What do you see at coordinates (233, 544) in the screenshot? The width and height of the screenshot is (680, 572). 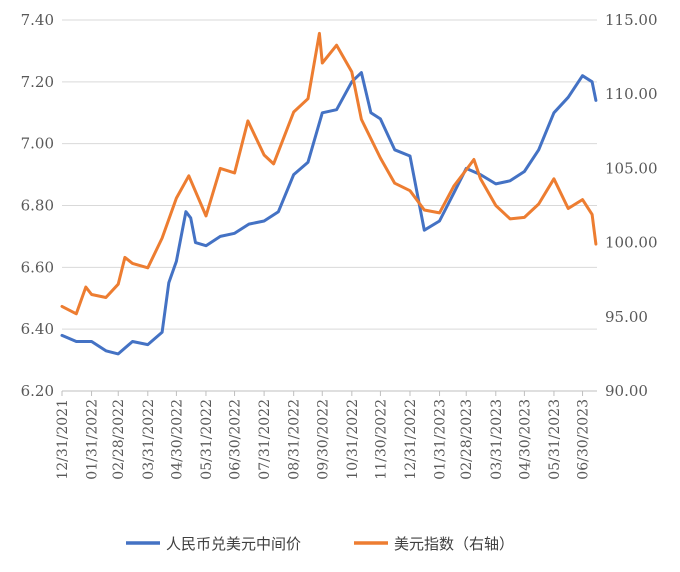 I see `legend-label-1: 人民币兑美元中间价` at bounding box center [233, 544].